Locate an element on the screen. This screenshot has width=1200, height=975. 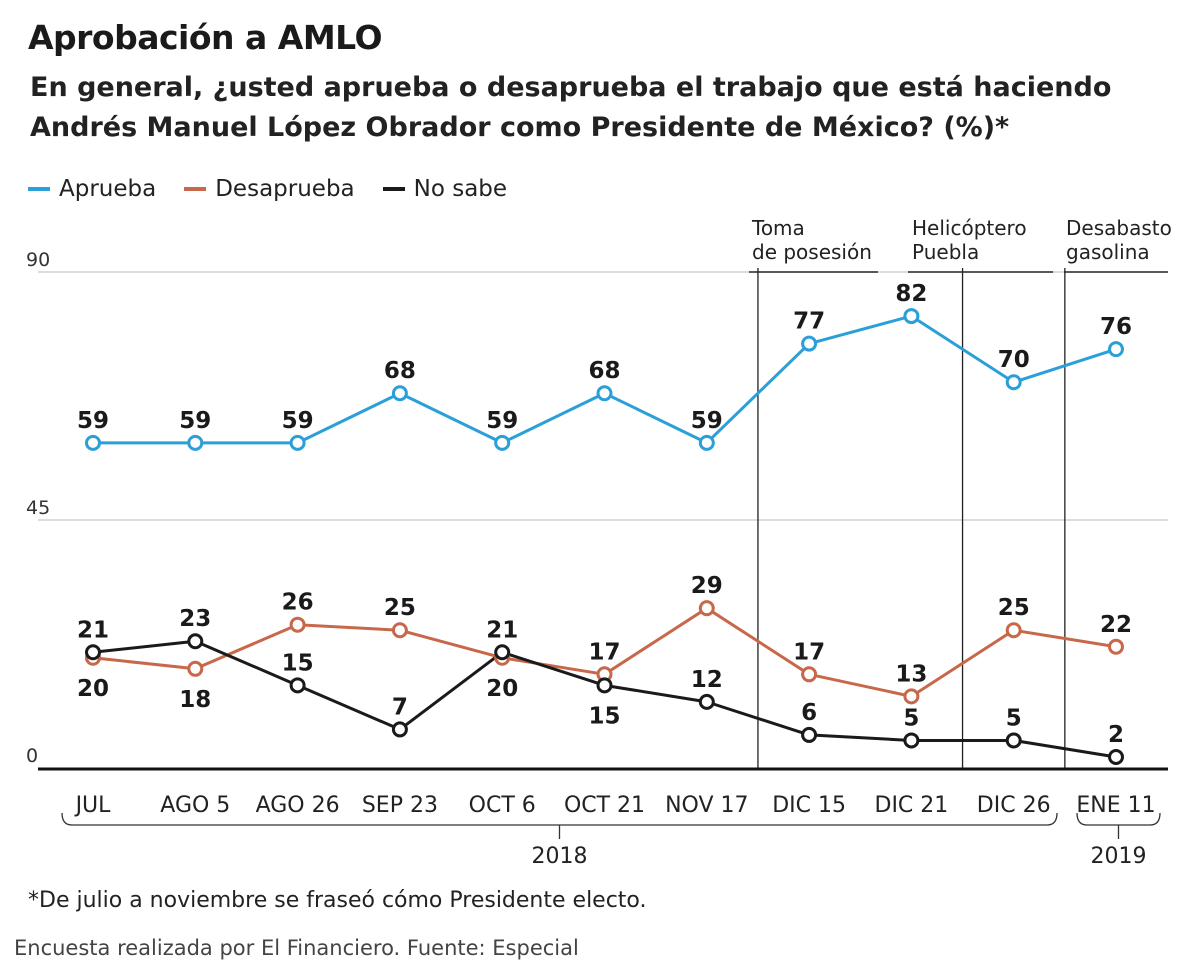
data-label-desaprueba-1: 18 is located at coordinates (195, 700).